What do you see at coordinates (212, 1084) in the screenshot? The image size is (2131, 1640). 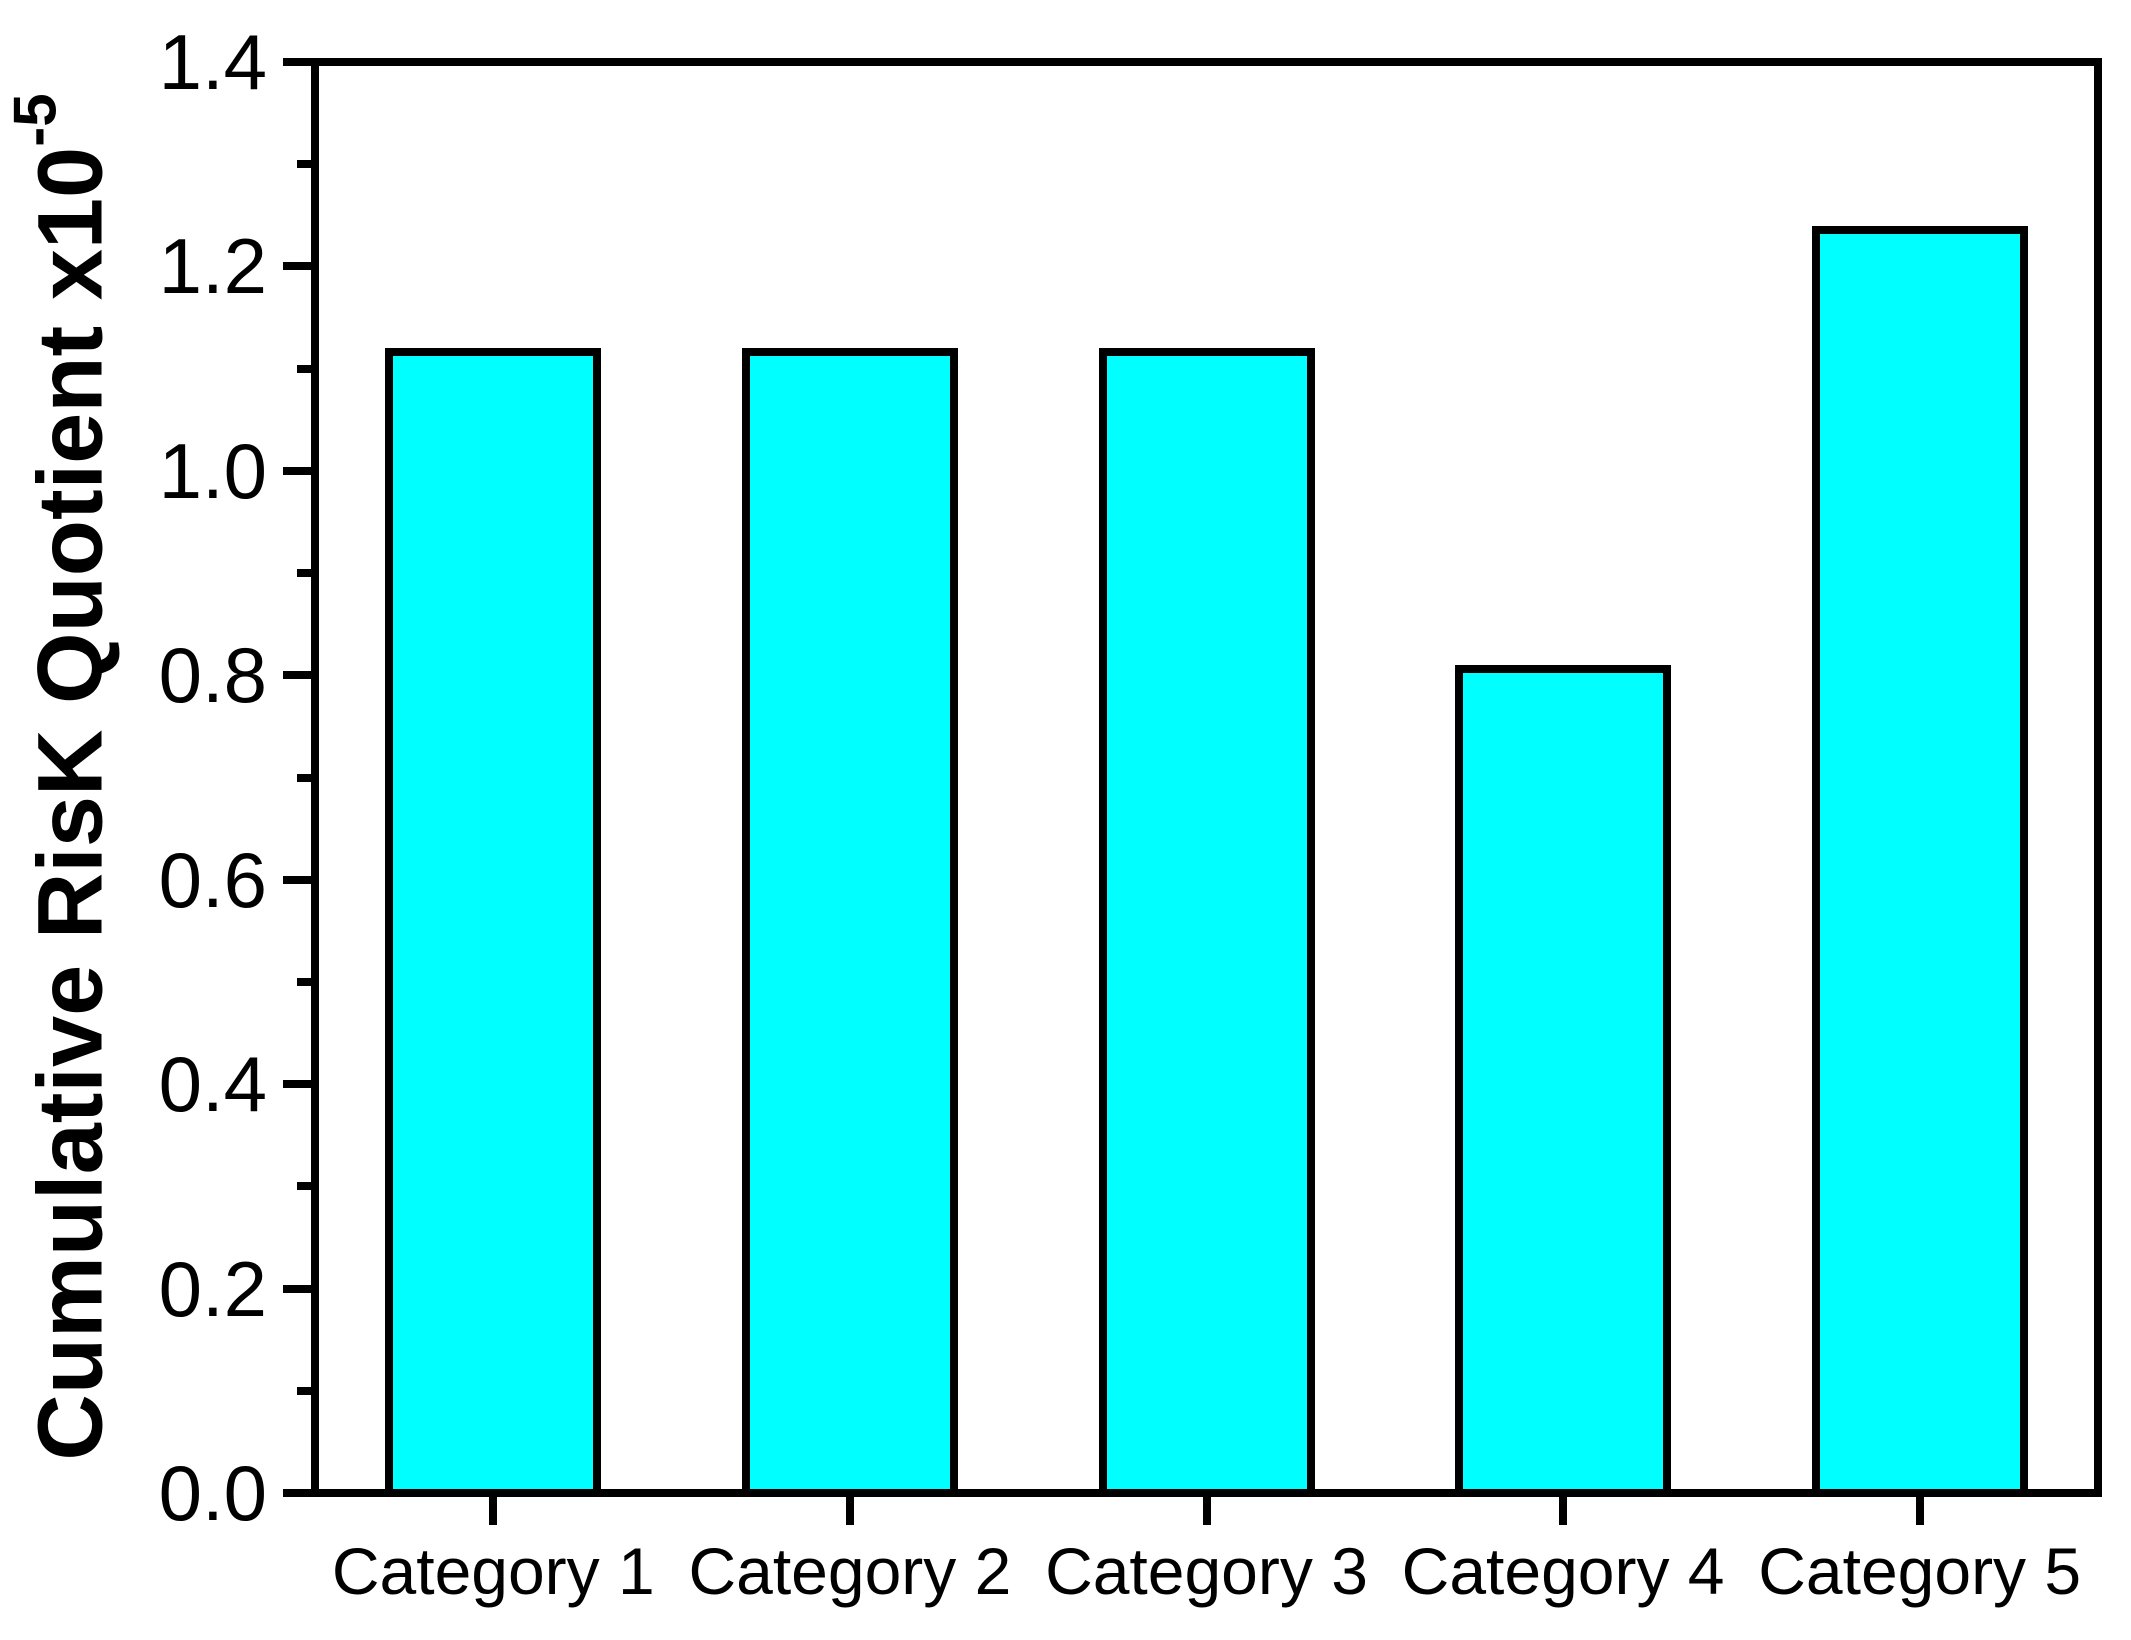 I see `y-axis-tick-label: 0.4` at bounding box center [212, 1084].